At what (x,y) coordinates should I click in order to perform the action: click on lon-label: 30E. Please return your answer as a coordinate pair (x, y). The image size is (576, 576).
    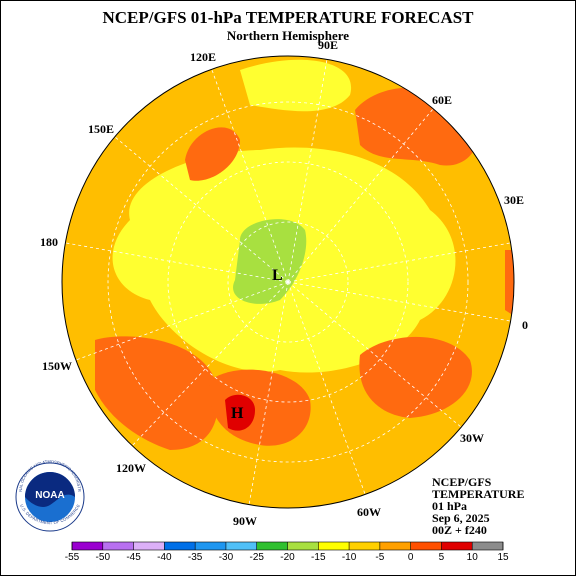
    Looking at the image, I should click on (514, 200).